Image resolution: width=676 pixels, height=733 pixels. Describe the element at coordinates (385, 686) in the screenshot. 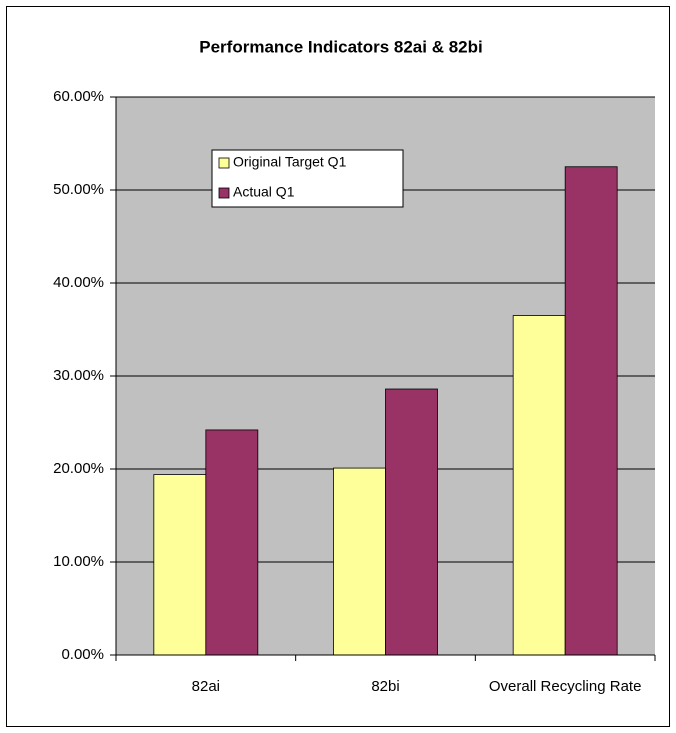

I see `x-tick-label: 82bi` at that location.